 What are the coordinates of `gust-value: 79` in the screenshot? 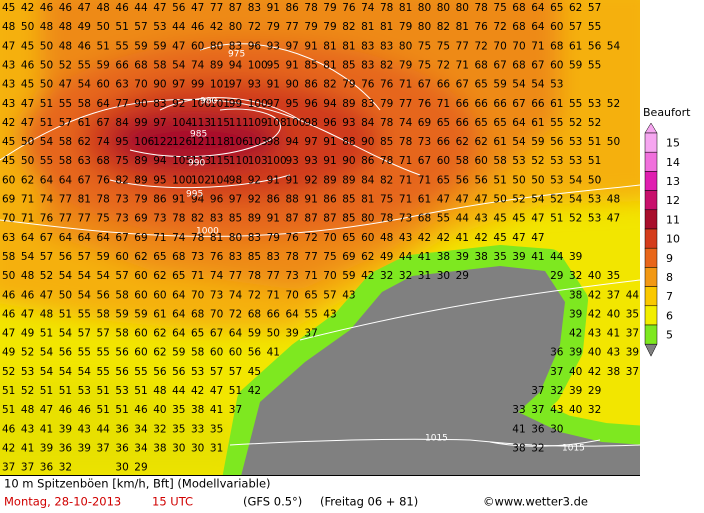 It's located at (386, 104).